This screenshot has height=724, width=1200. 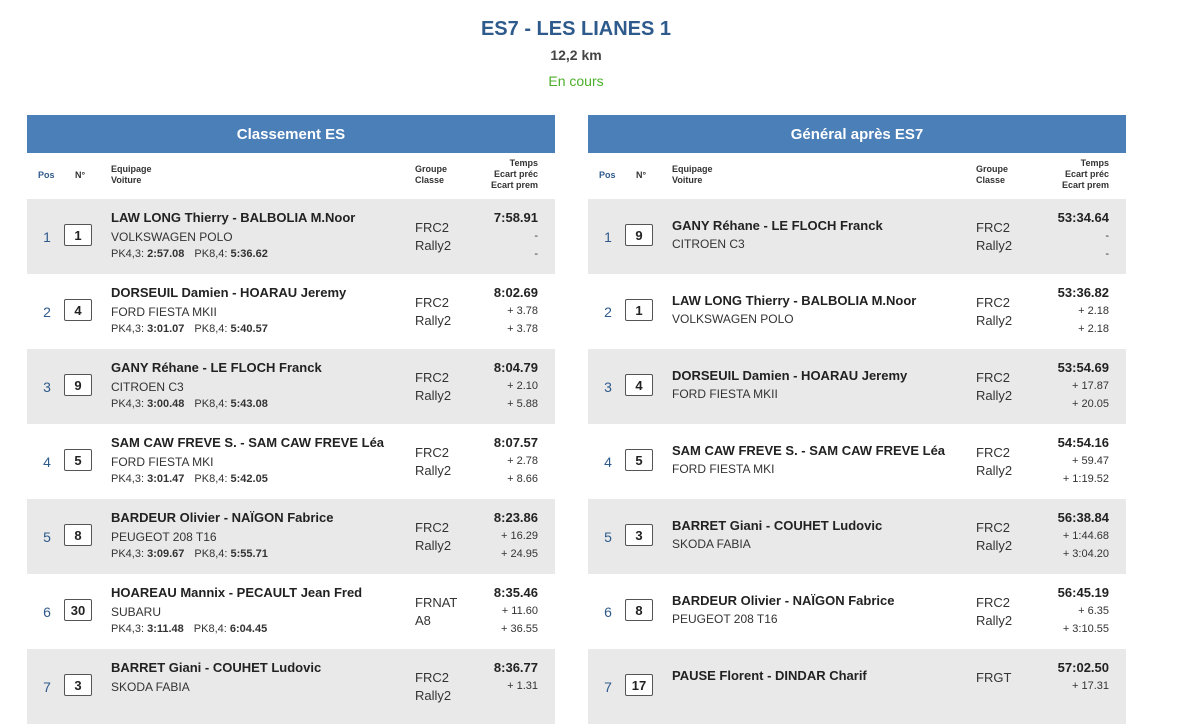 I want to click on split-2-time: 5:43.08, so click(x=249, y=404).